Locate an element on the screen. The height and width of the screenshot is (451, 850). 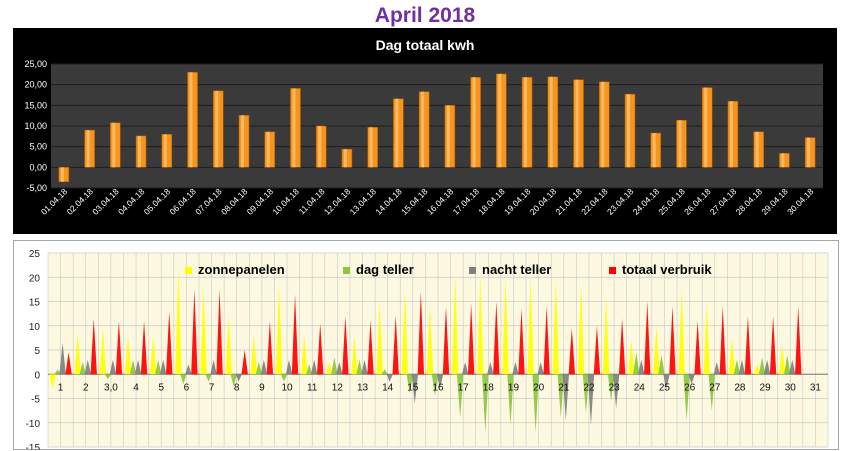
x-tick-label: 8 is located at coordinates (237, 387).